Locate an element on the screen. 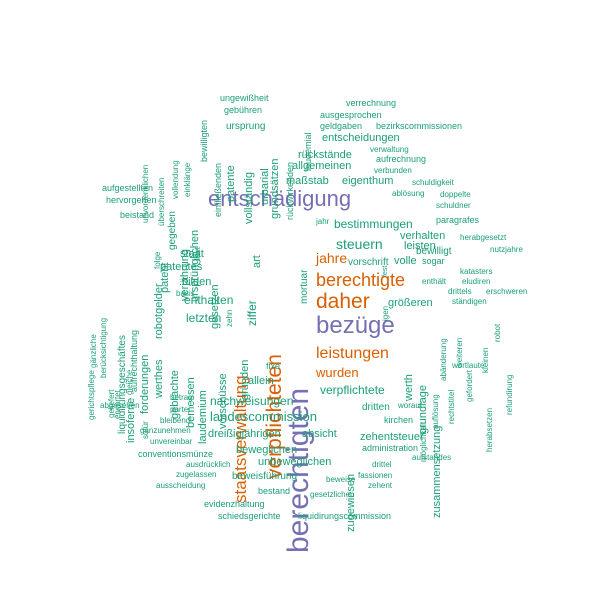 The image size is (600, 600). word-ungewissheit: ungewißheit is located at coordinates (244, 98).